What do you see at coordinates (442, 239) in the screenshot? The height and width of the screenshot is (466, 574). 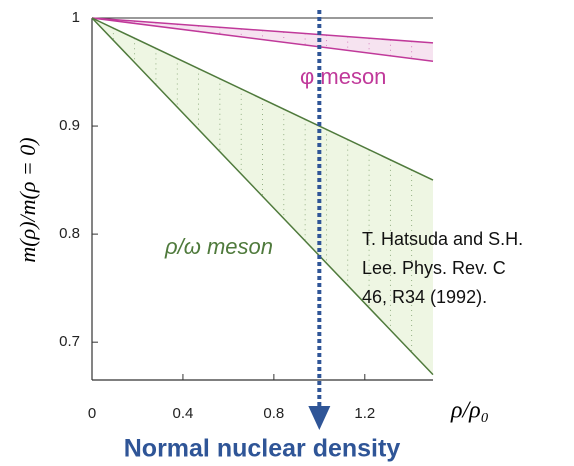 I see `annotation: T. Hatsuda and S.H.` at bounding box center [442, 239].